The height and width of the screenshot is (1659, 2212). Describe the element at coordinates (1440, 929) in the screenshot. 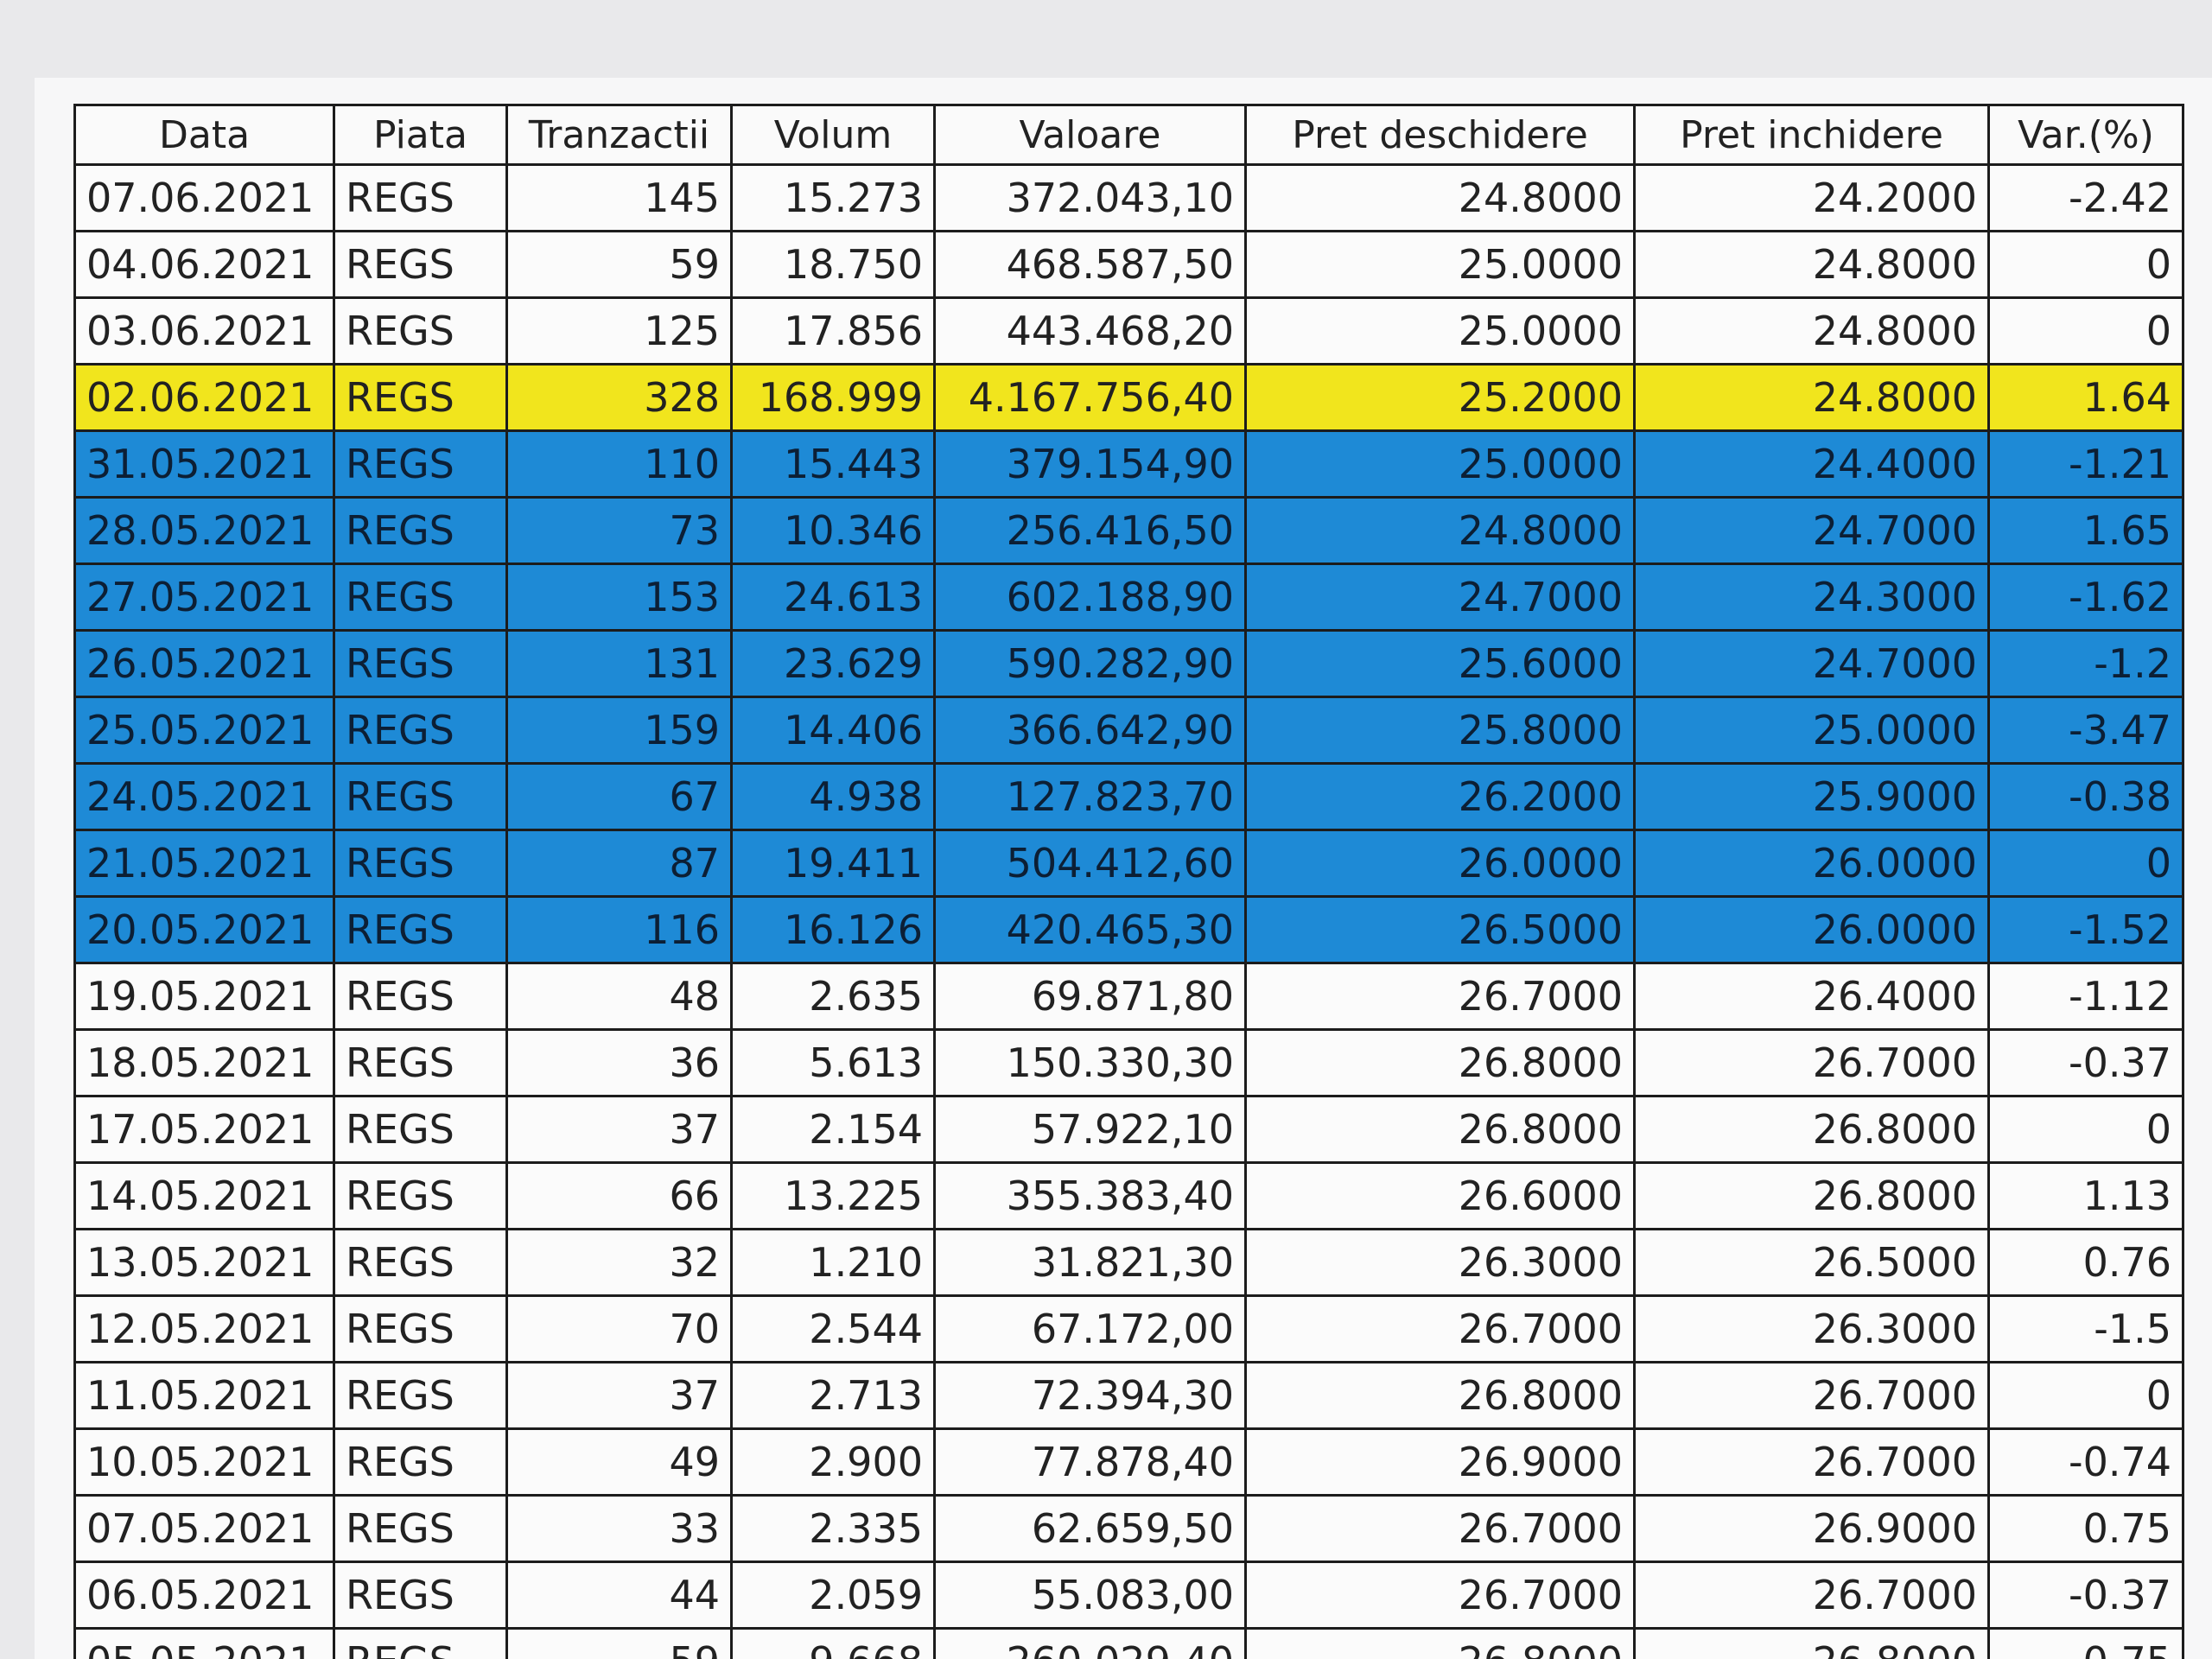

I see `table-cell: 26.5000` at that location.